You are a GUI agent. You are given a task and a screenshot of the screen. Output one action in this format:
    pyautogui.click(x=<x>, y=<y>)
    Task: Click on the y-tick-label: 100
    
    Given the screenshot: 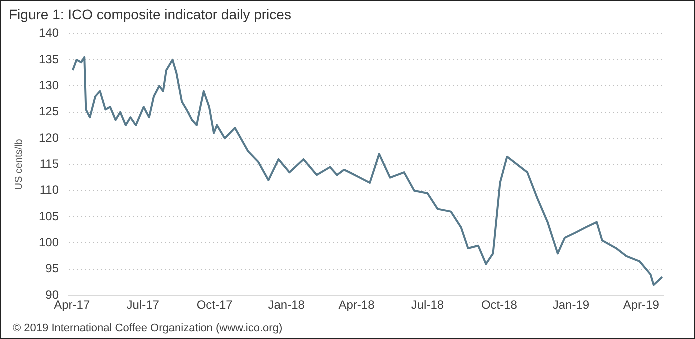 What is the action you would take?
    pyautogui.click(x=49, y=243)
    